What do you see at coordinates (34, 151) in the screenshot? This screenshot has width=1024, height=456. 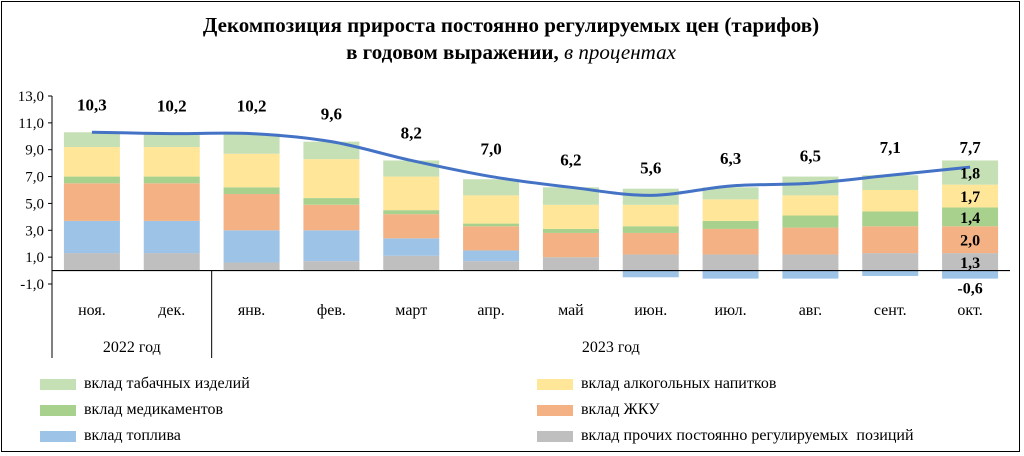 I see `y-tick-label: 9,0` at bounding box center [34, 151].